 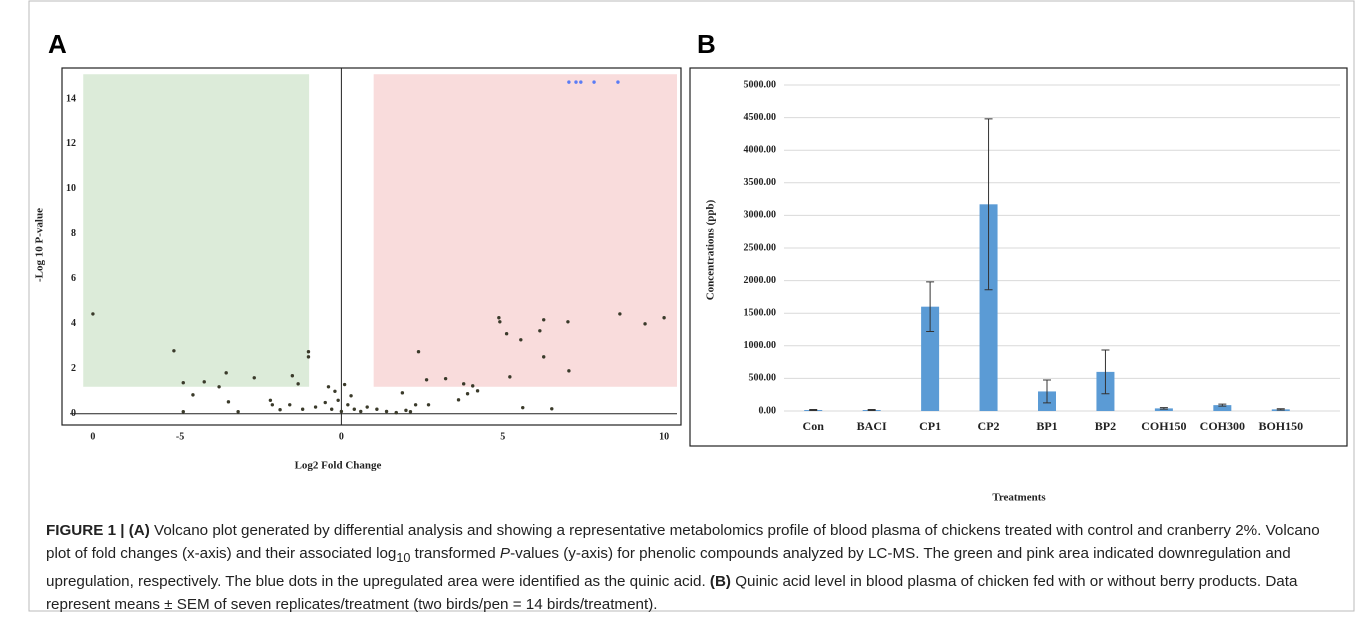 What do you see at coordinates (40, 245) in the screenshot?
I see `y-axis-title: -Log 10 P-value` at bounding box center [40, 245].